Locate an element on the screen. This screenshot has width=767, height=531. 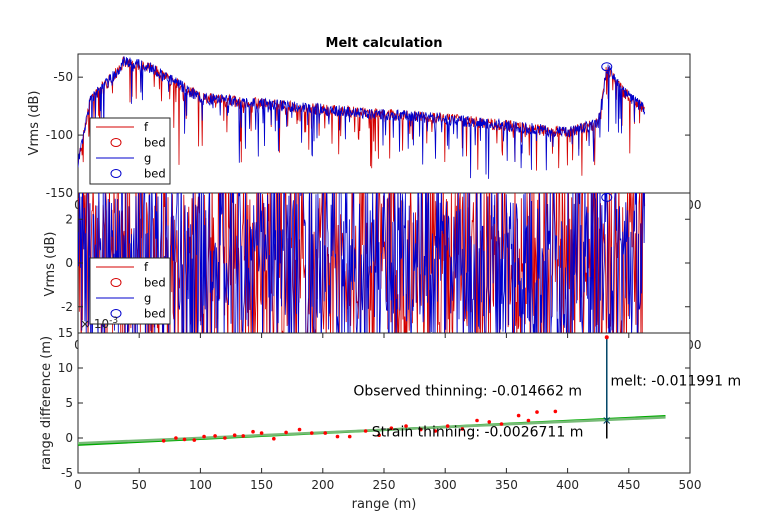
x-tick-label: 500 is located at coordinates (690, 485).